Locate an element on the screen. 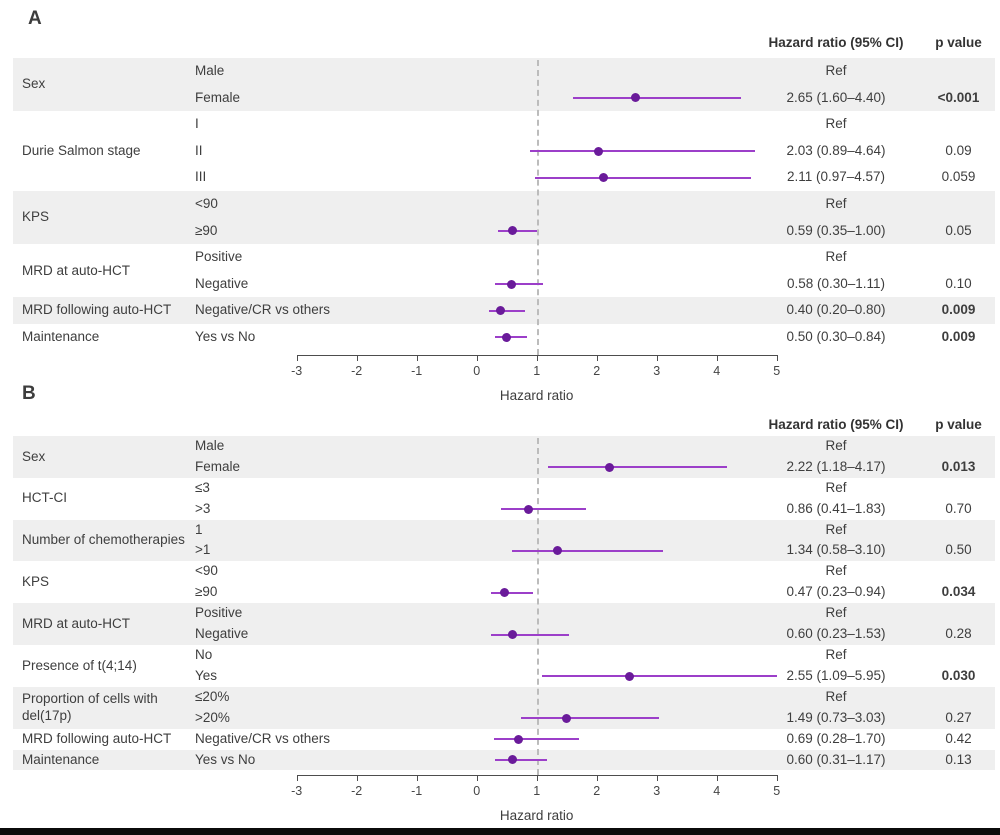 This screenshot has height=835, width=1000. group-band: KPS <90 Ref ≥90 0.59 (0.35–1.00) 0.05 is located at coordinates (504, 218).